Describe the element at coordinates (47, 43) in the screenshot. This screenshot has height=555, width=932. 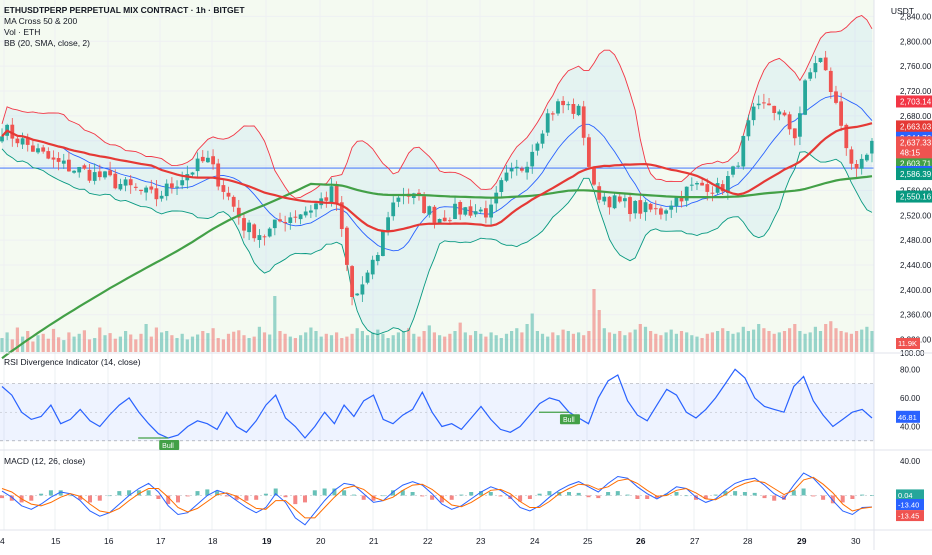
I see `indicator-bollinger: BB (20, SMA, close, 2)` at that location.